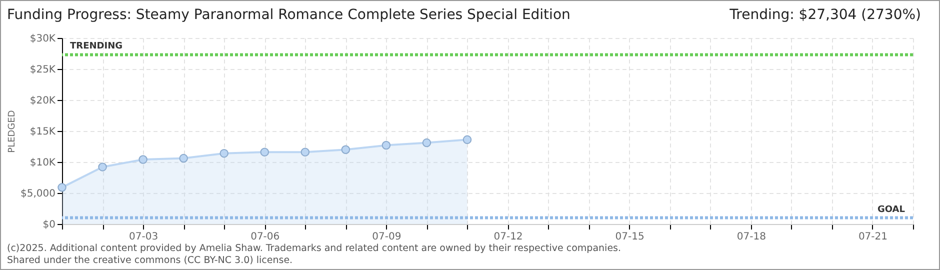 This screenshot has height=270, width=940. What do you see at coordinates (288, 16) in the screenshot?
I see `chart-title: Funding Progress: Steamy Paranormal Romance Complete Series Special Edition` at bounding box center [288, 16].